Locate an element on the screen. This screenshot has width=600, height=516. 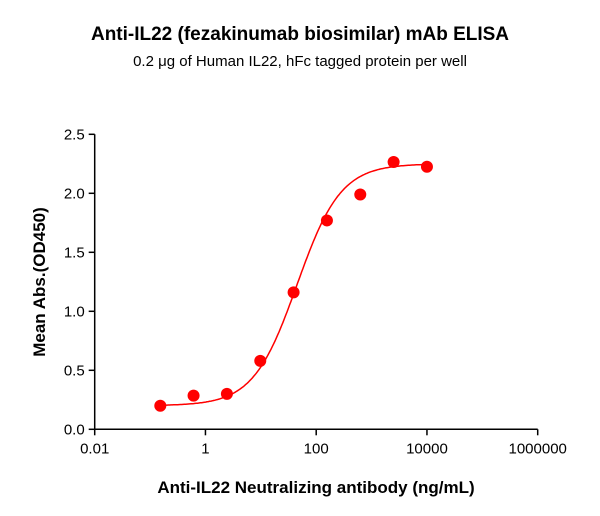
y-tick-label: 2.5 is located at coordinates (74, 134).